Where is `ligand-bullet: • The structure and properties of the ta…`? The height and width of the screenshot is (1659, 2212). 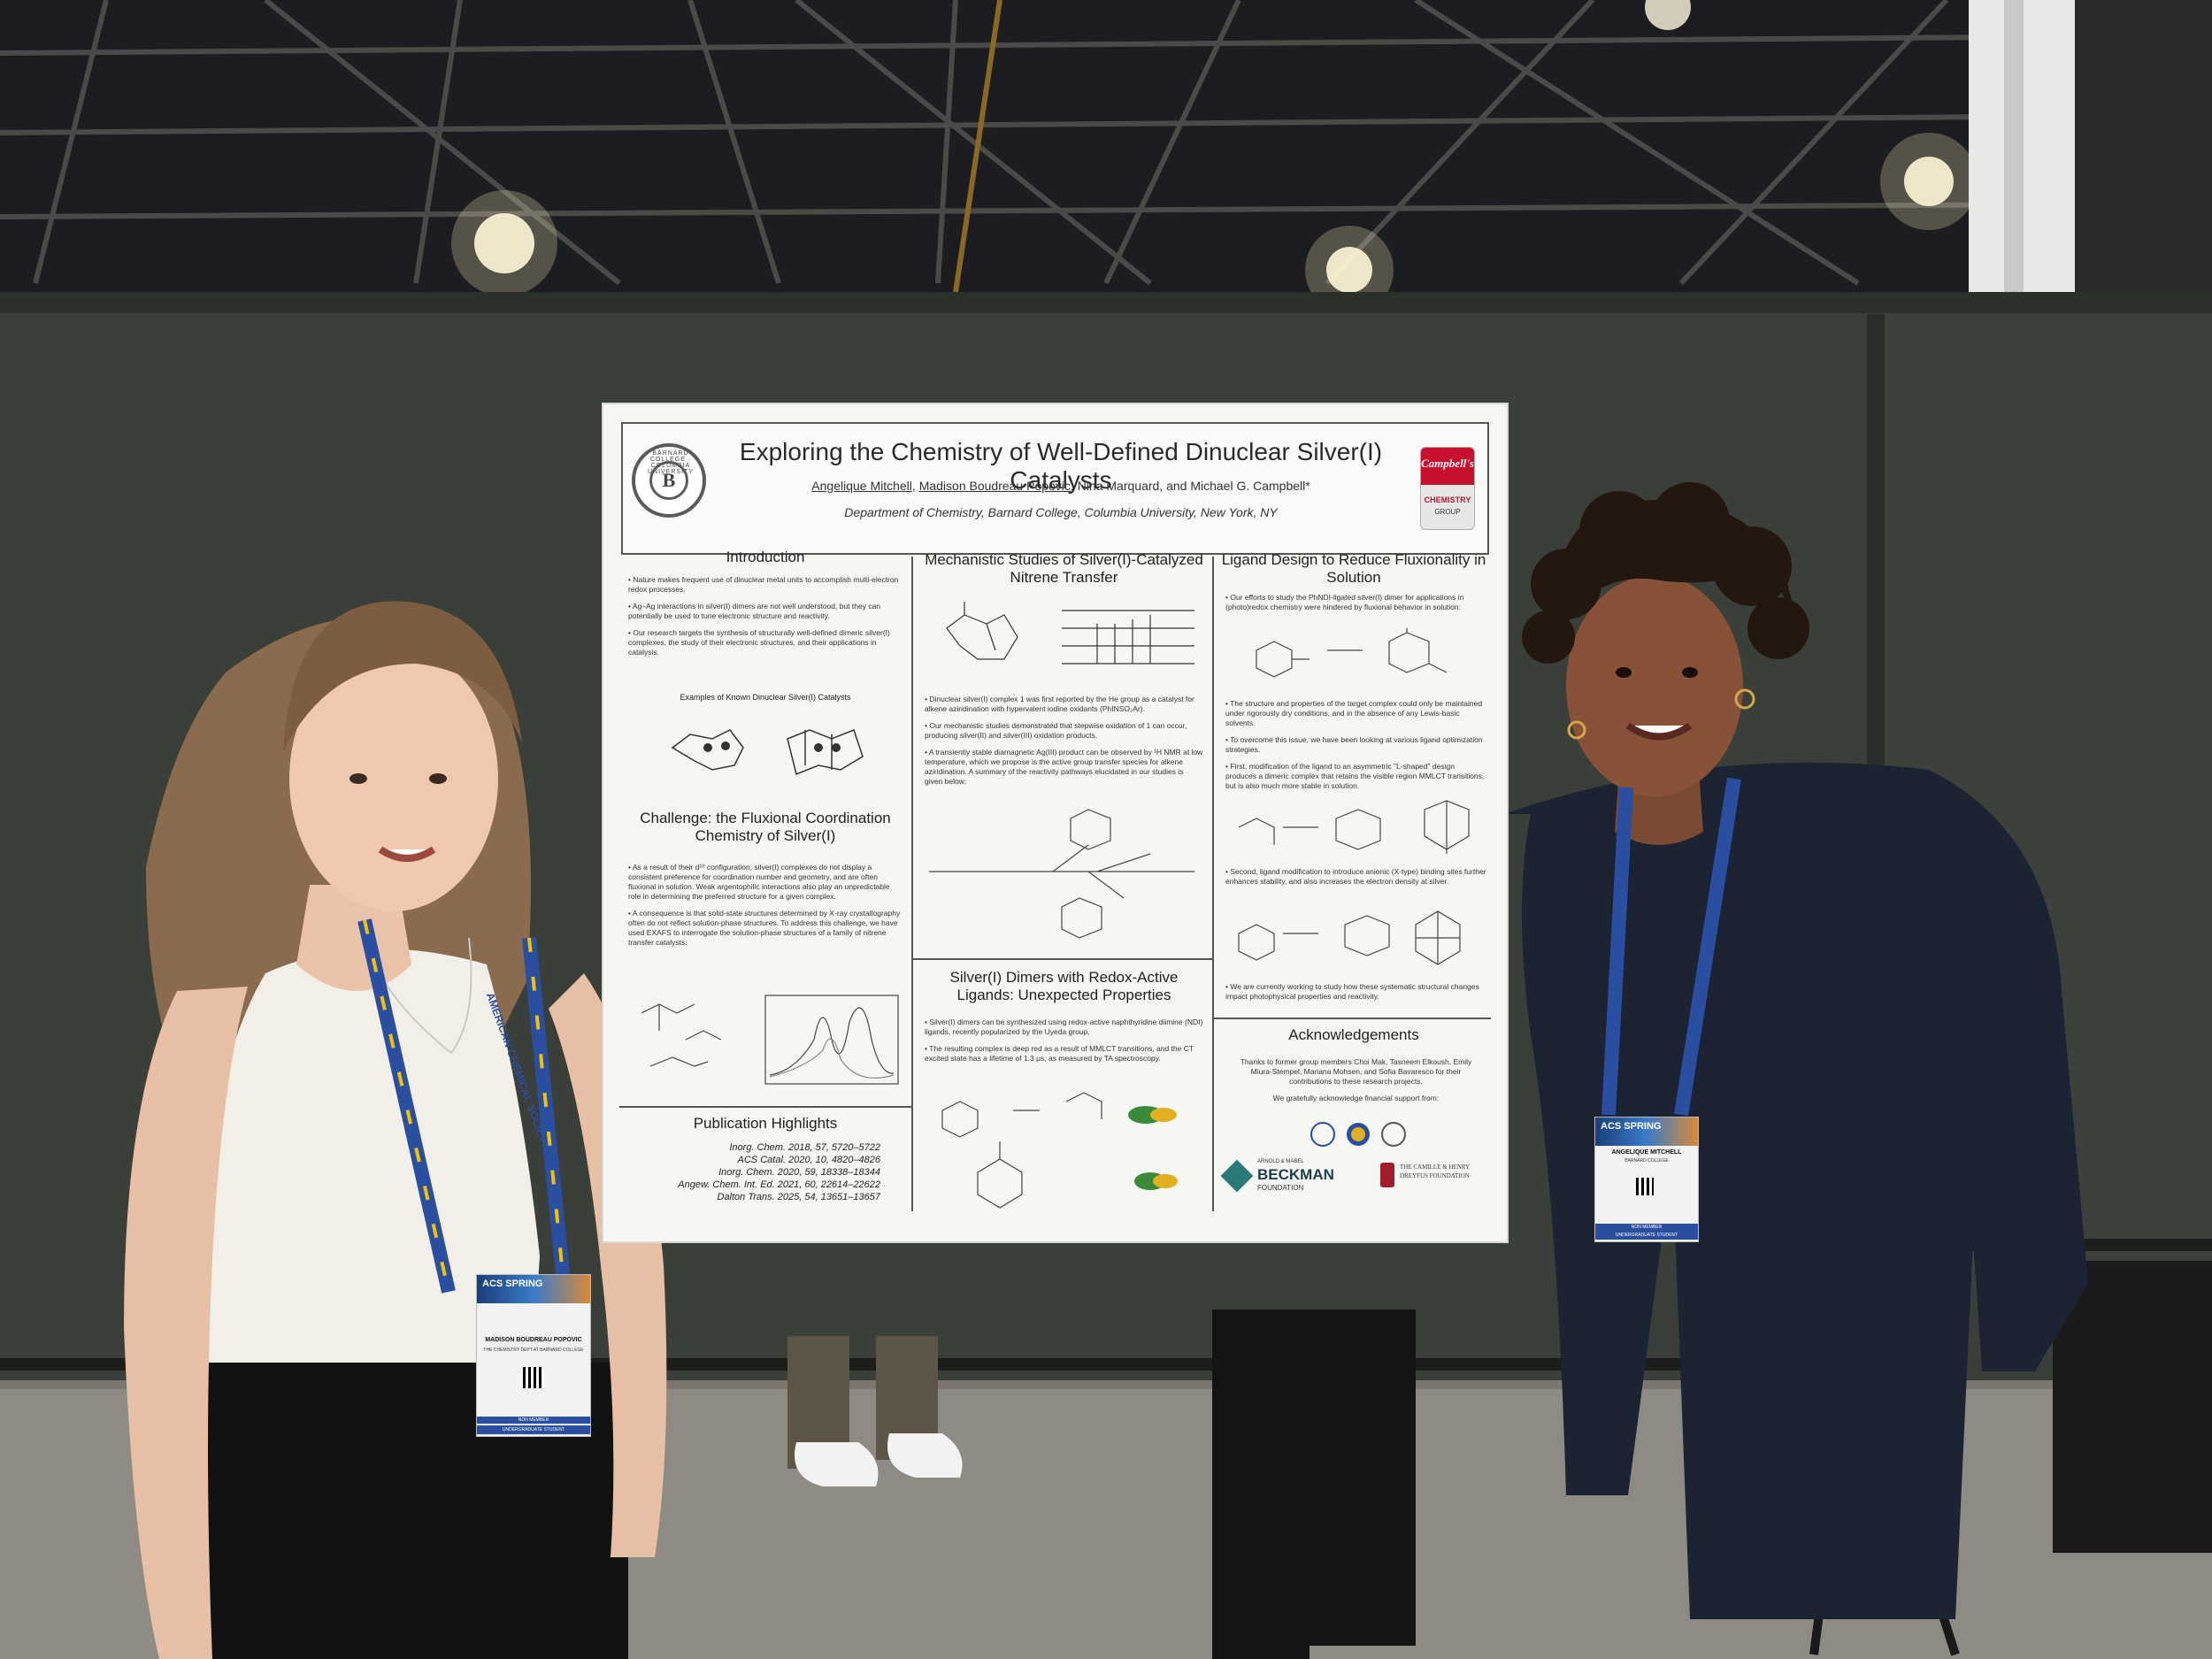
ligand-bullet: • The structure and properties of the ta… is located at coordinates (1354, 713).